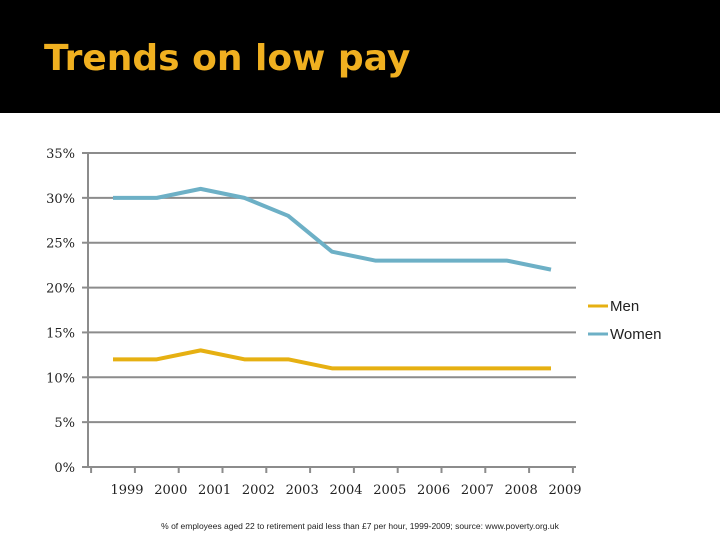  I want to click on x-tick-label: 2008, so click(521, 490).